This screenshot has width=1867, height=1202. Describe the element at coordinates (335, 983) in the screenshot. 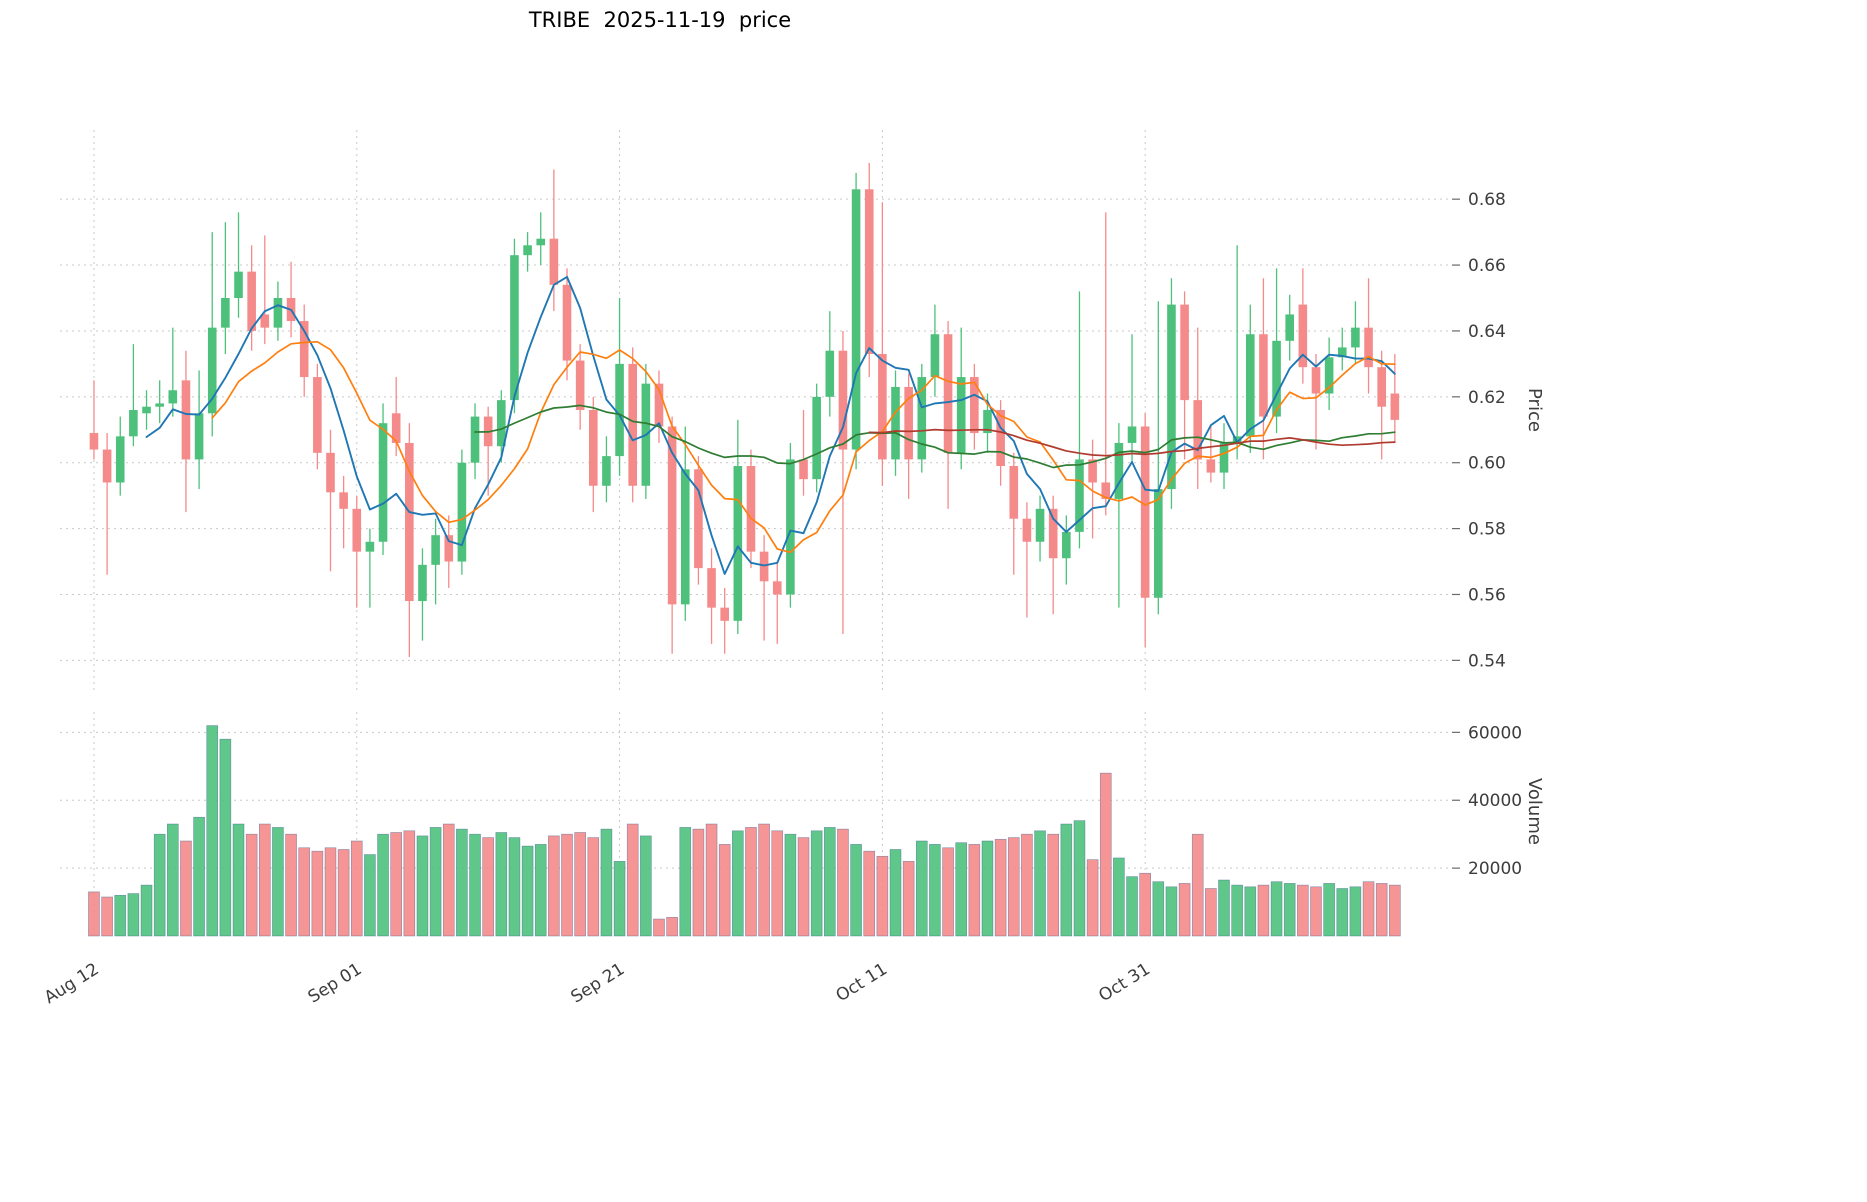

I see `date-tick-label: Sep 01` at that location.